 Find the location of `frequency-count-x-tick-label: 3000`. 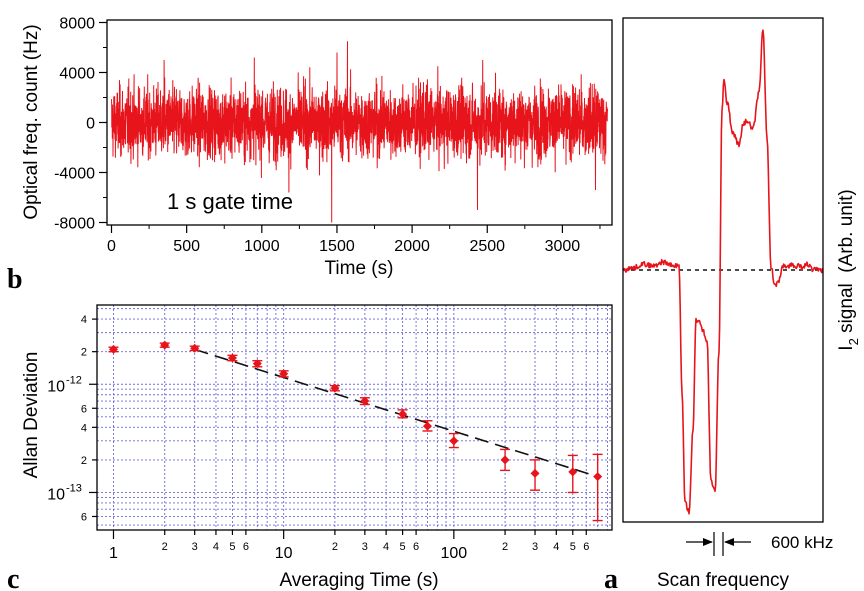

frequency-count-x-tick-label: 3000 is located at coordinates (563, 246).